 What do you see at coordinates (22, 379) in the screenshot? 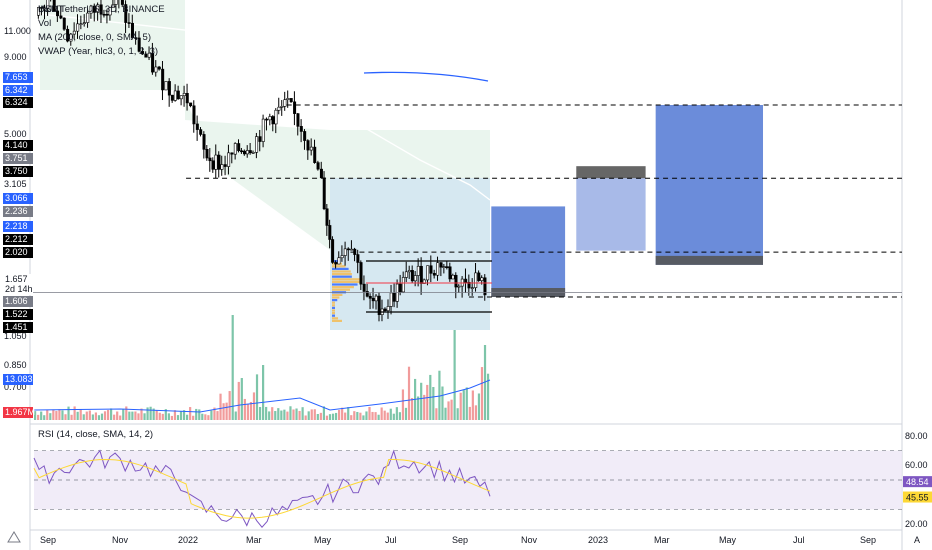
I see `price-tag: 13.083M` at bounding box center [22, 379].